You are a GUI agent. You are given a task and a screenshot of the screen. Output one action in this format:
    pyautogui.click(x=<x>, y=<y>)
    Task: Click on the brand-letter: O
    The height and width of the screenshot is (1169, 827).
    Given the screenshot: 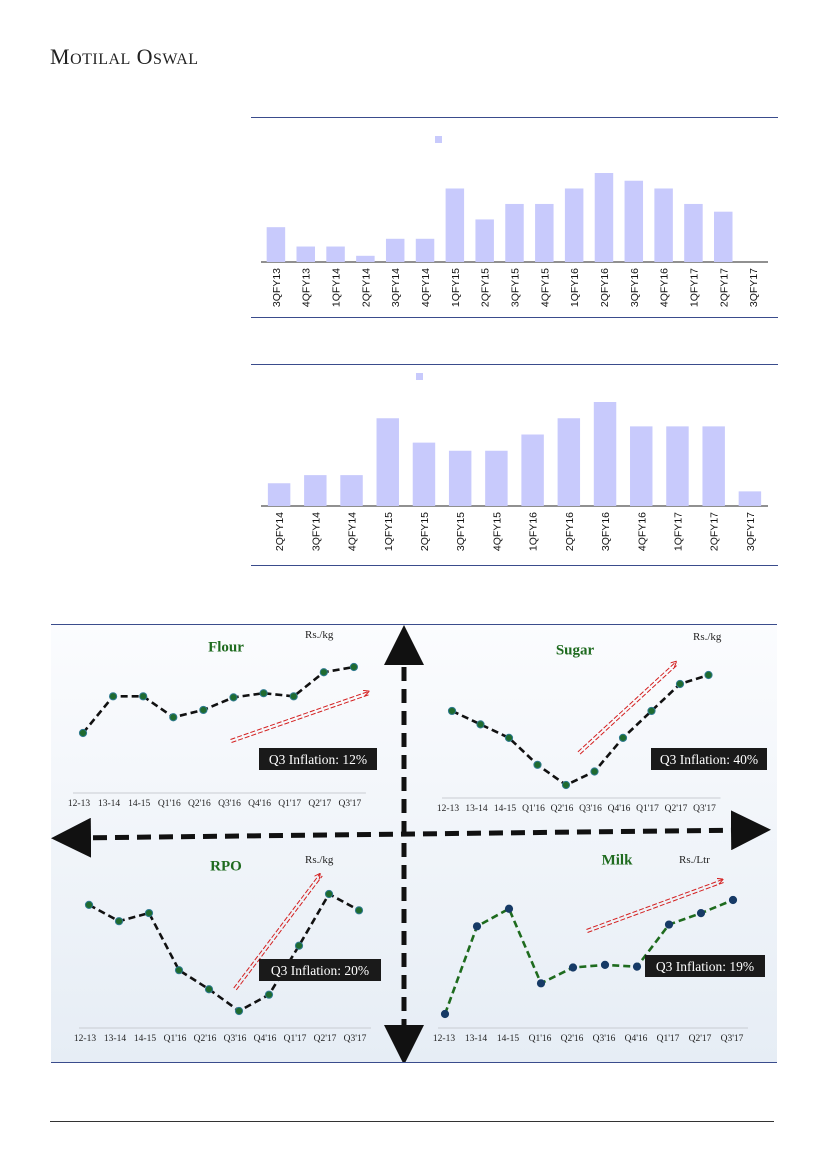 What is the action you would take?
    pyautogui.click(x=144, y=56)
    